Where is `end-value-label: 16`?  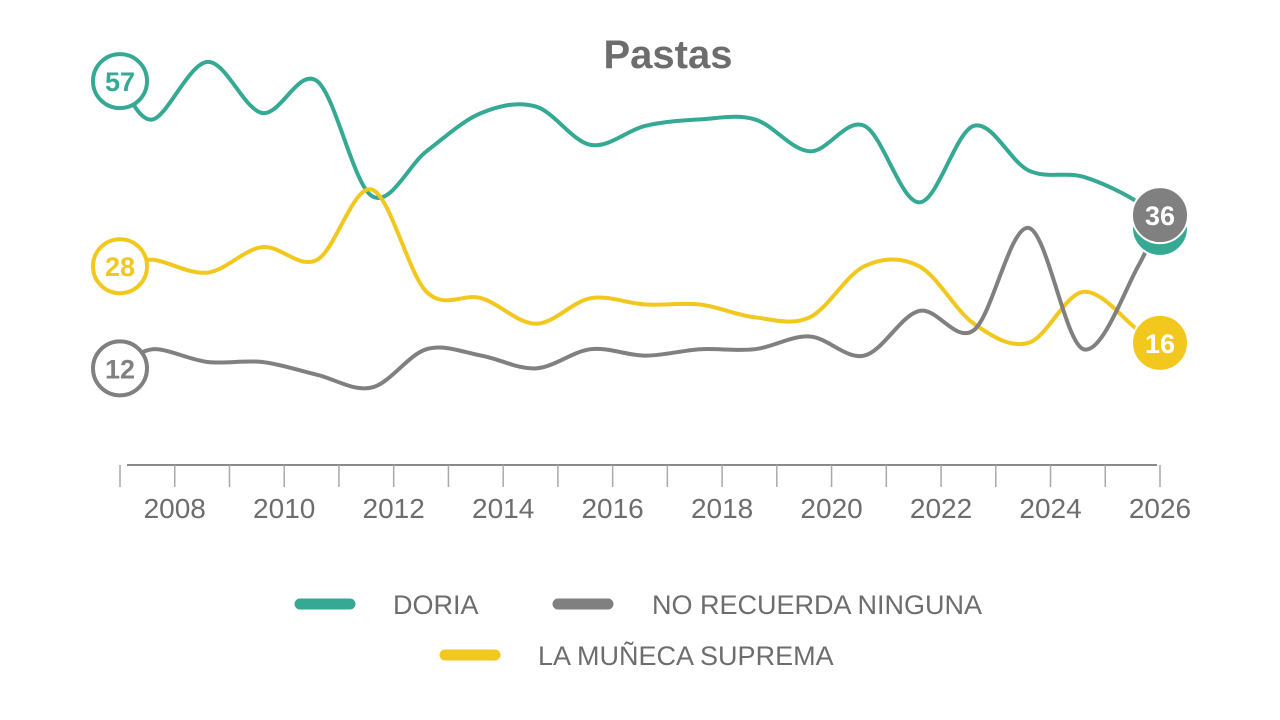 end-value-label: 16 is located at coordinates (1160, 344).